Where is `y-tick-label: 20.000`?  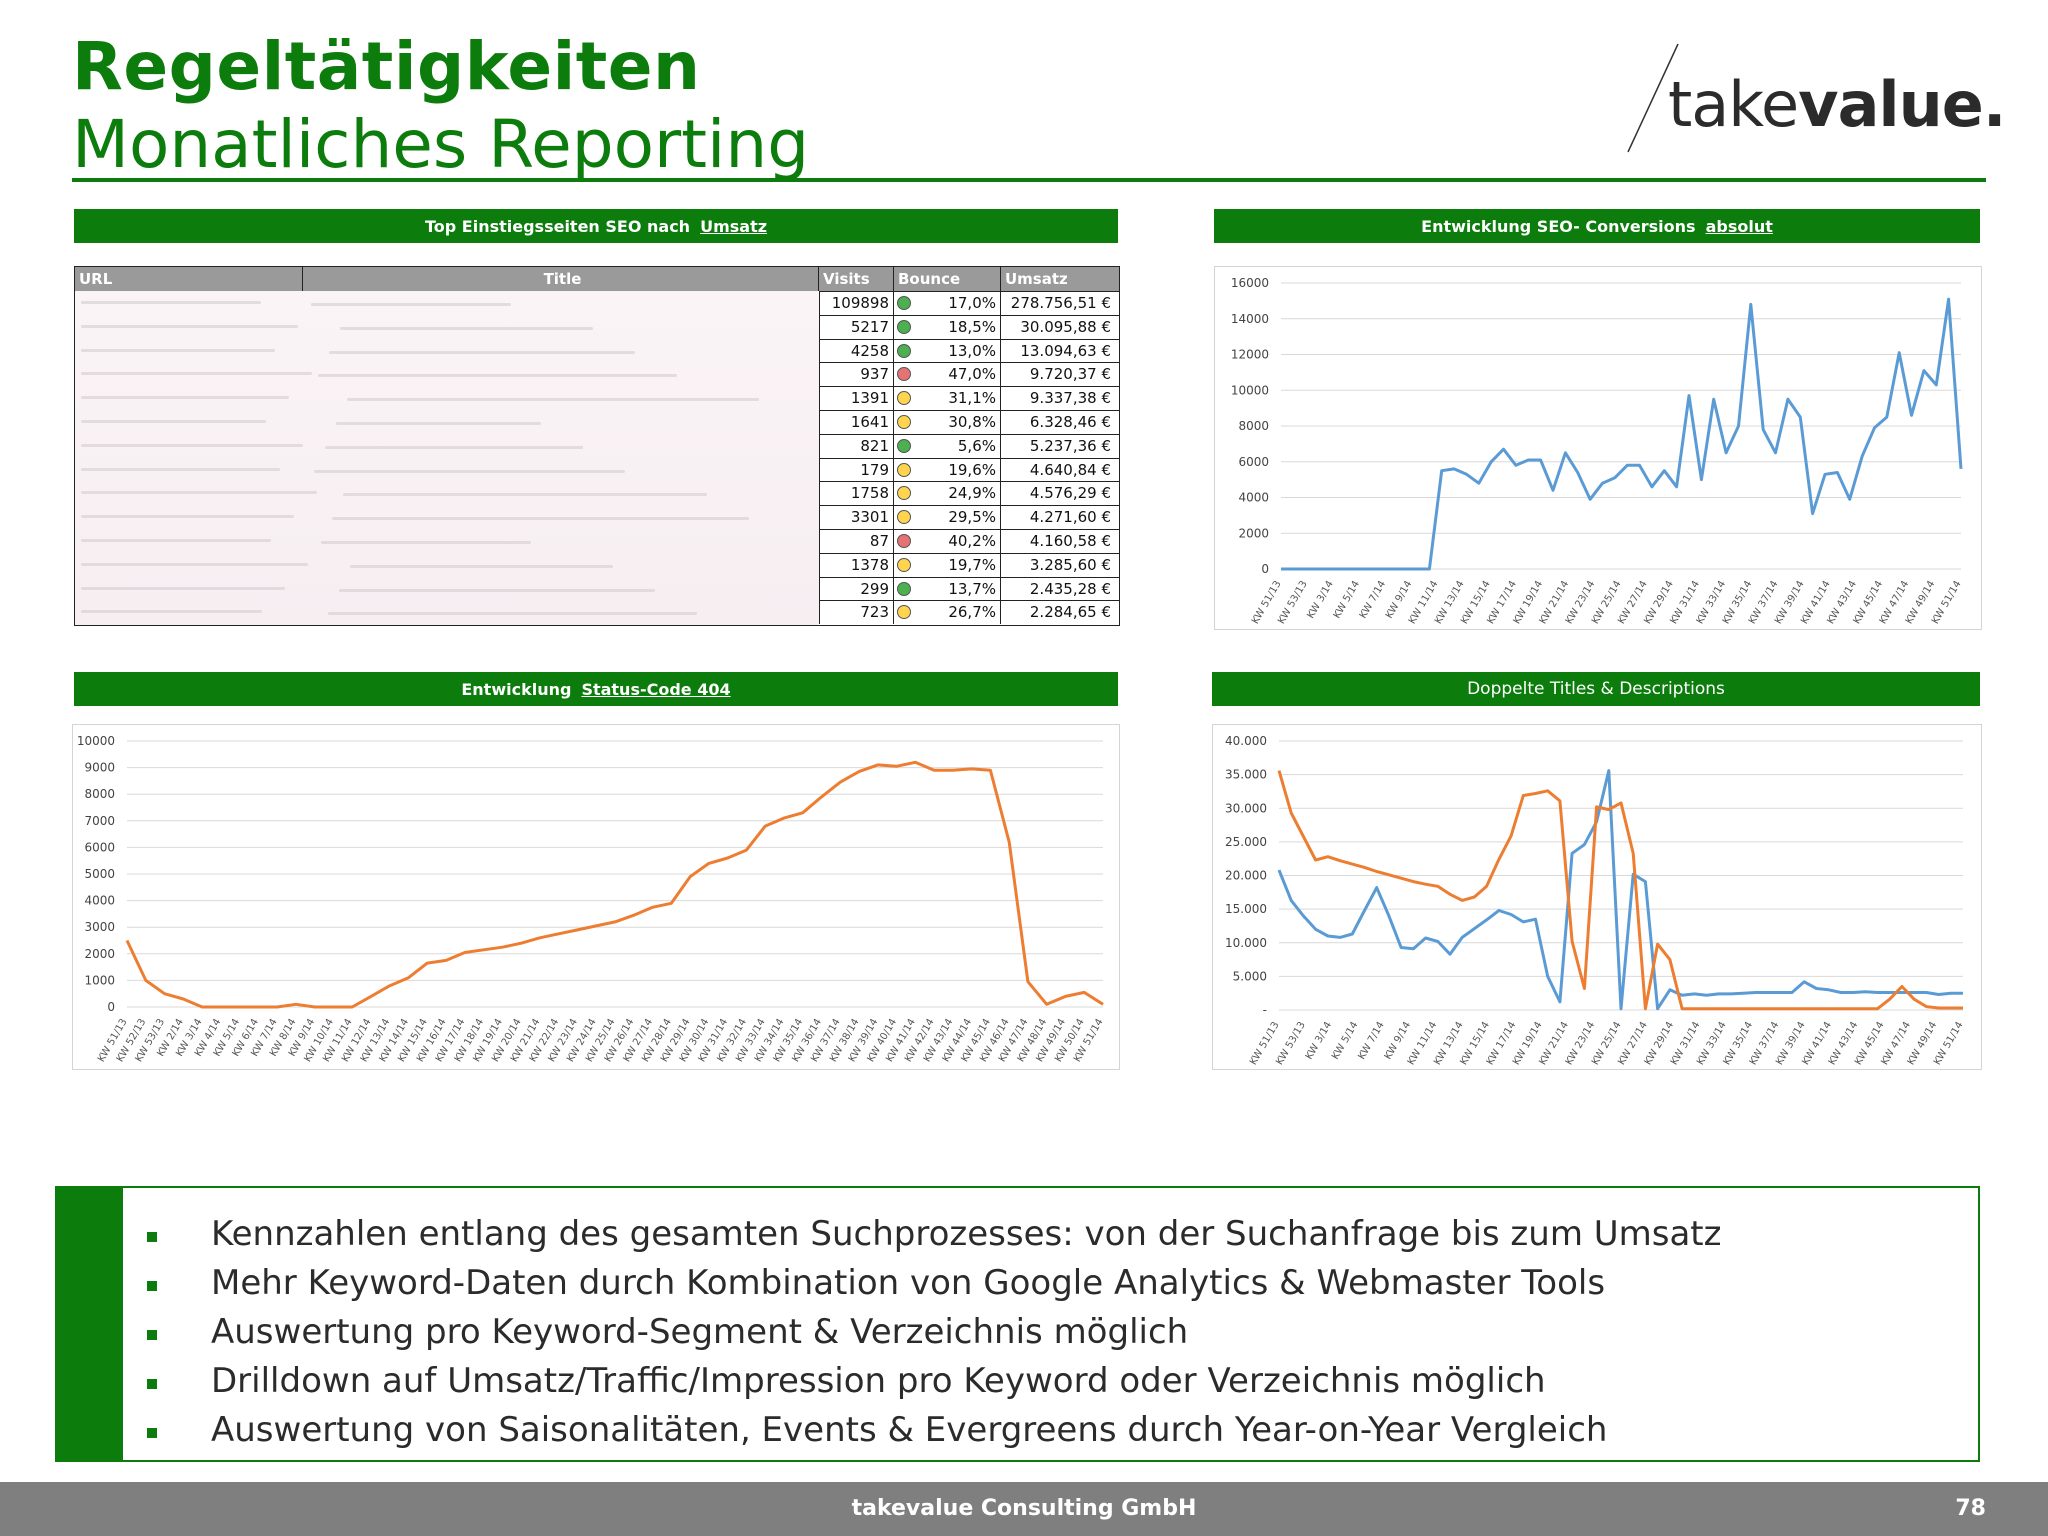
y-tick-label: 20.000 is located at coordinates (1246, 876).